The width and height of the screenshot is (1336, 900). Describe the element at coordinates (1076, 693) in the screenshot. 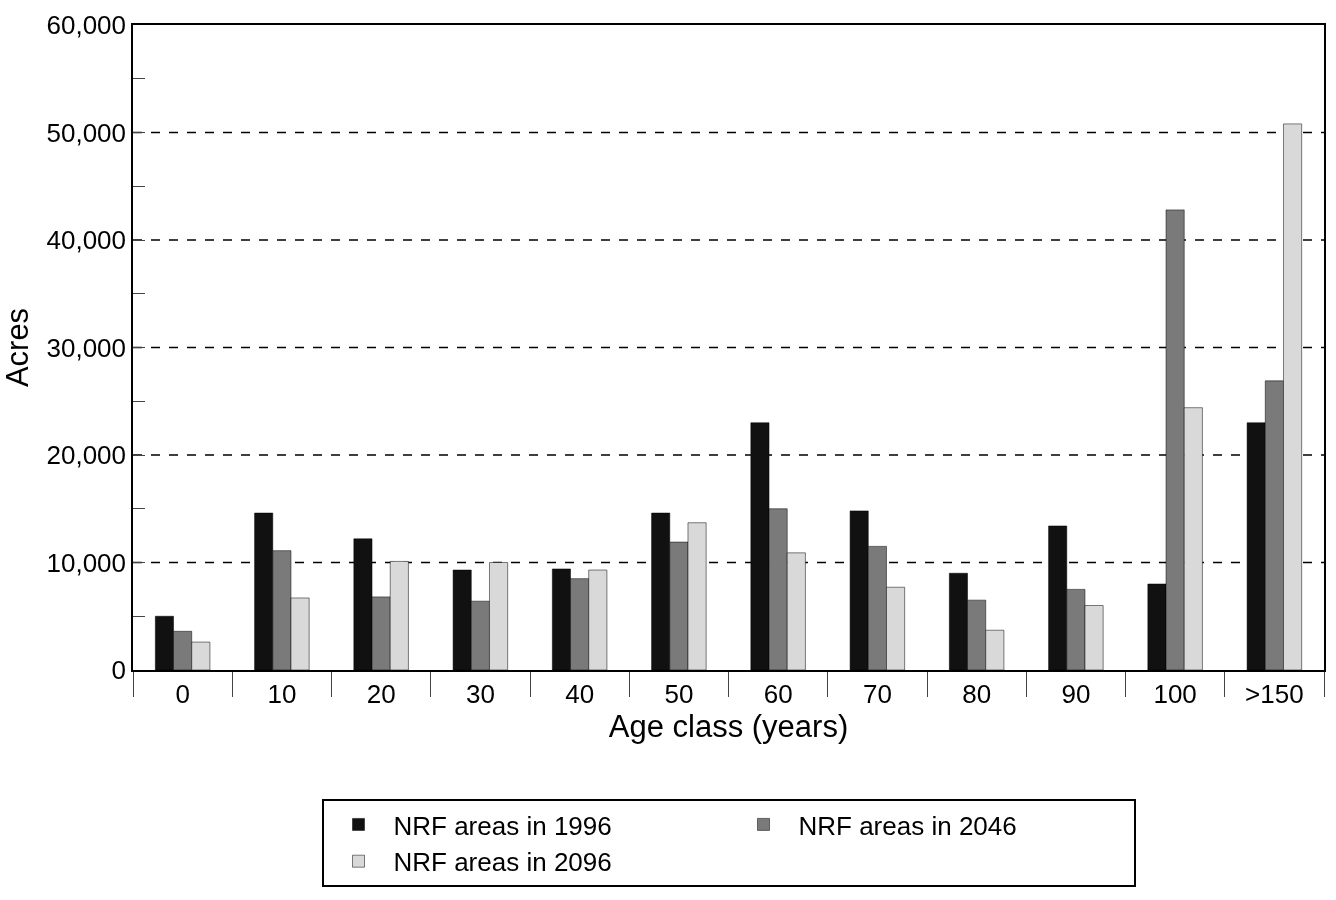

I see `x-tick-label: 90` at that location.